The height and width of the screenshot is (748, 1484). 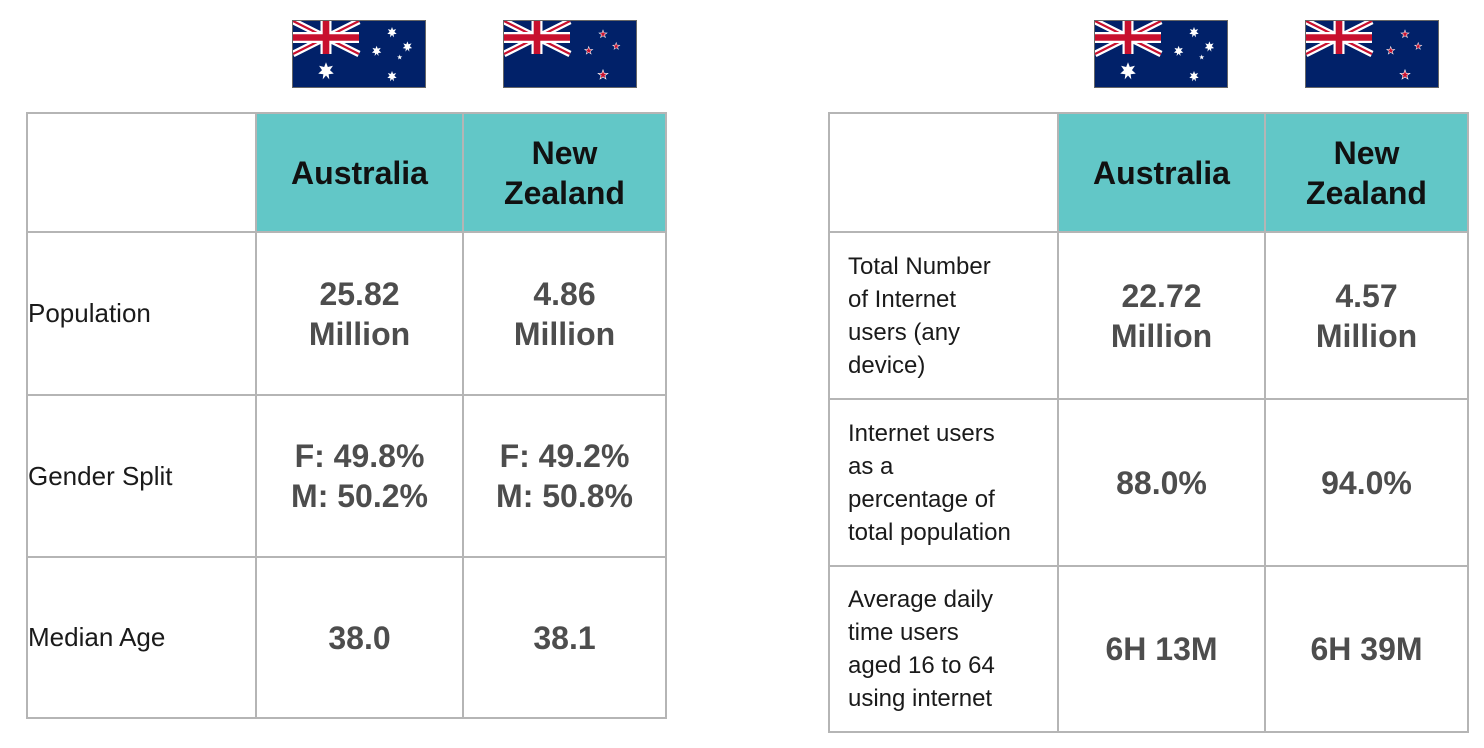 I want to click on value-australia-gender-split: F: 49.8% M: 50.2%, so click(x=359, y=476).